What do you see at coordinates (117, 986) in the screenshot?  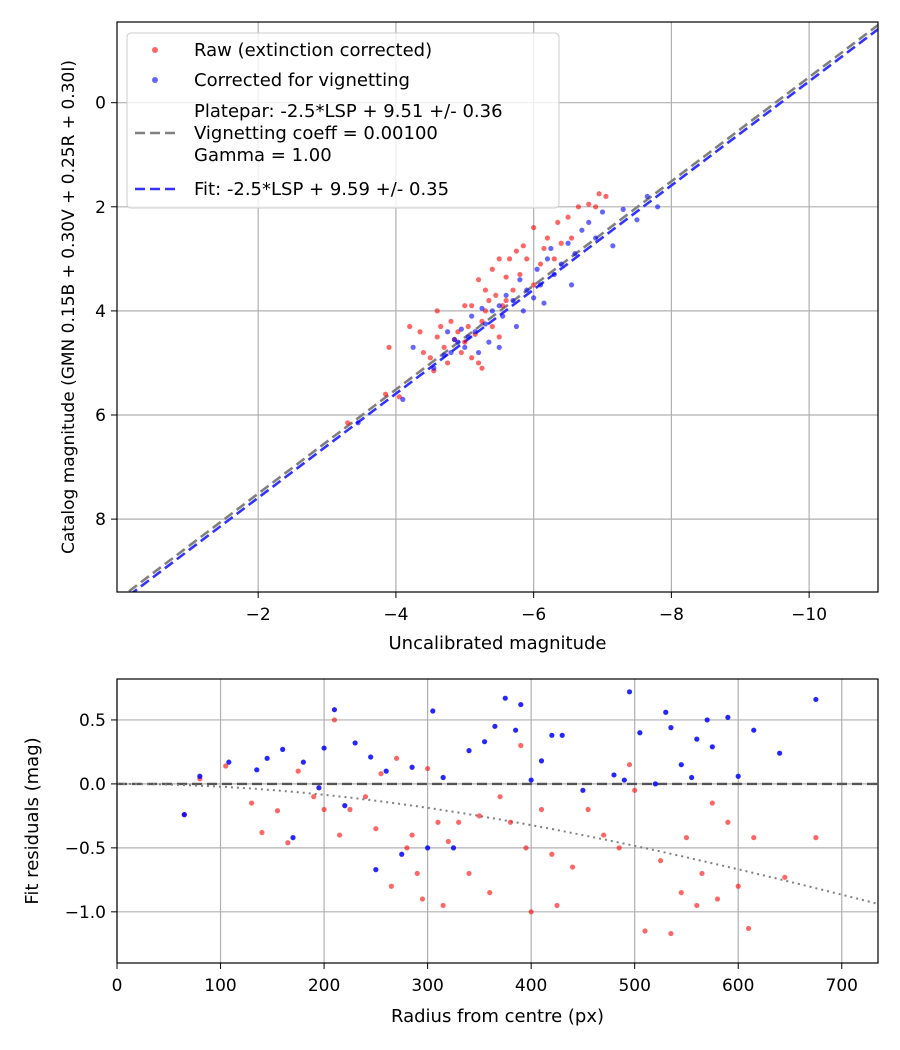 I see `x-tick-label: 0` at bounding box center [117, 986].